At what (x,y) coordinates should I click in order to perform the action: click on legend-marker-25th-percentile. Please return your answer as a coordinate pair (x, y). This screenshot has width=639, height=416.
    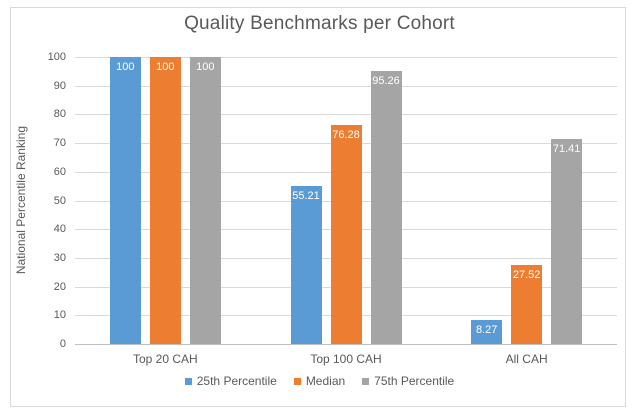
    Looking at the image, I should click on (188, 381).